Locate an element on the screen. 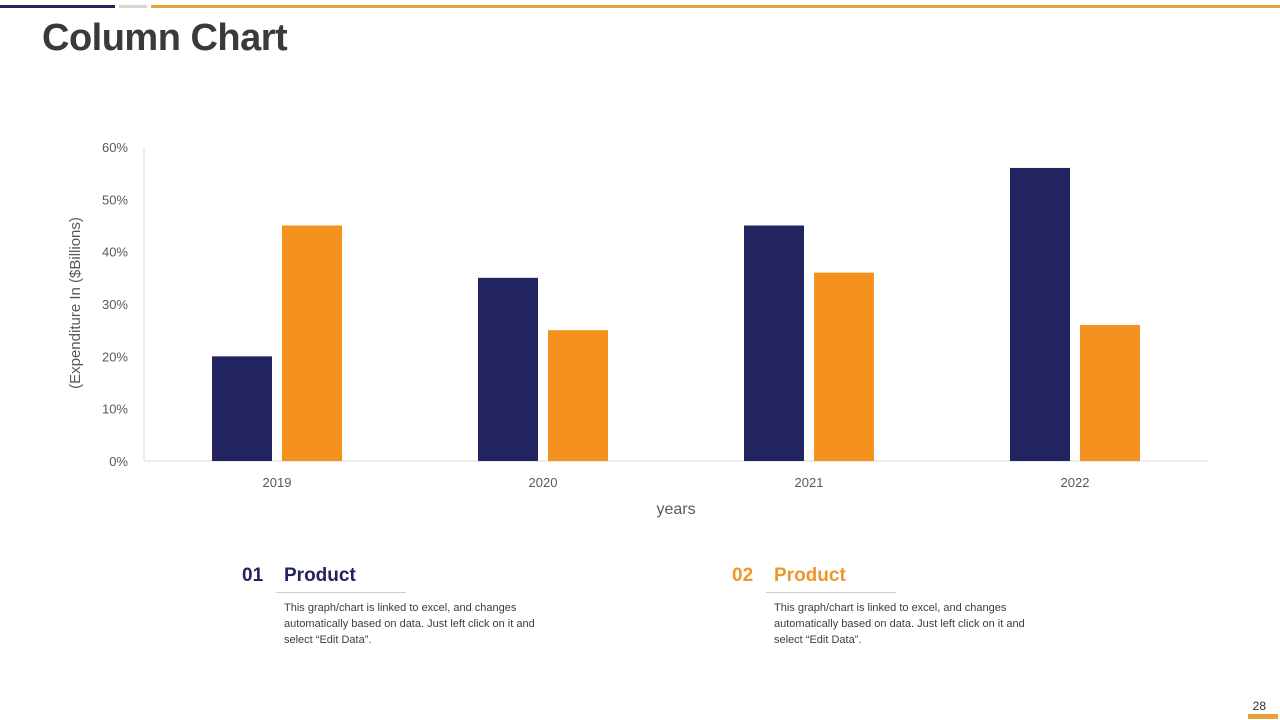  y-tick-label: 0% is located at coordinates (118, 461).